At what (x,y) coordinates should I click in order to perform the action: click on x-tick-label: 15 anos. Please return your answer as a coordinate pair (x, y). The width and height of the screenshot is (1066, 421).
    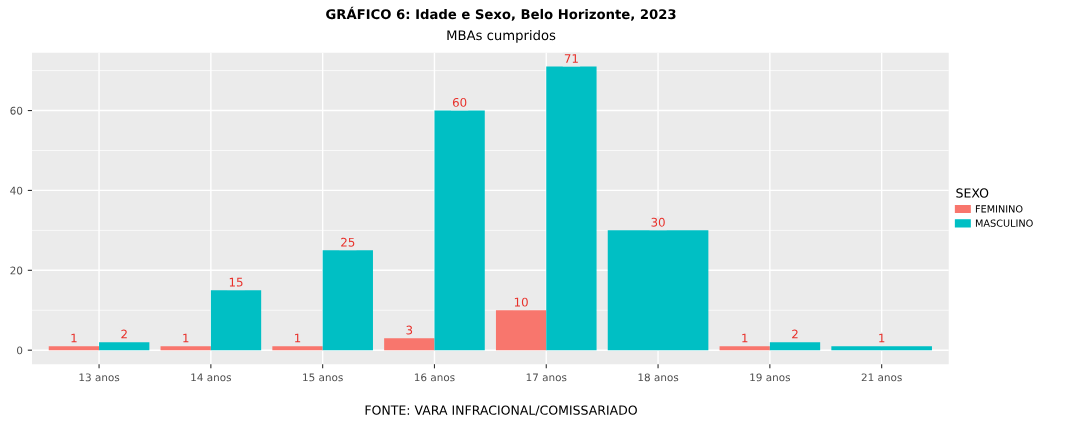
    Looking at the image, I should click on (323, 377).